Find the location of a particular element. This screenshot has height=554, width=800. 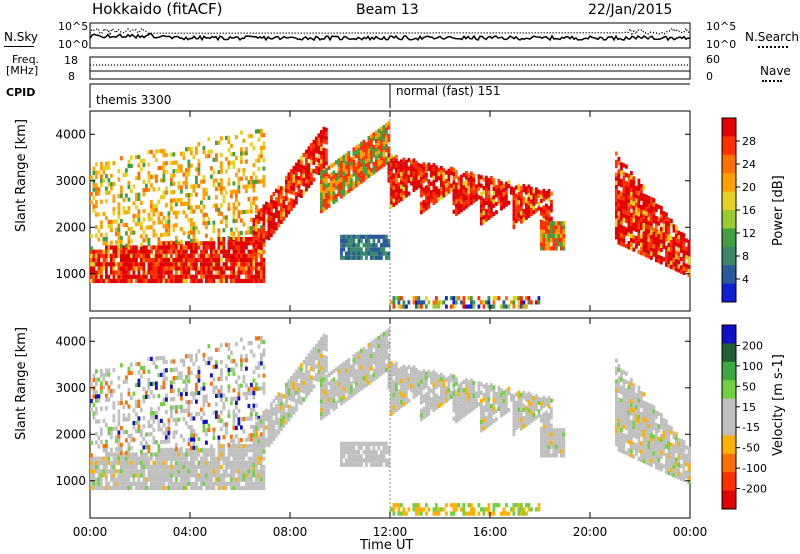

nsearch-legend-line is located at coordinates (773, 47).